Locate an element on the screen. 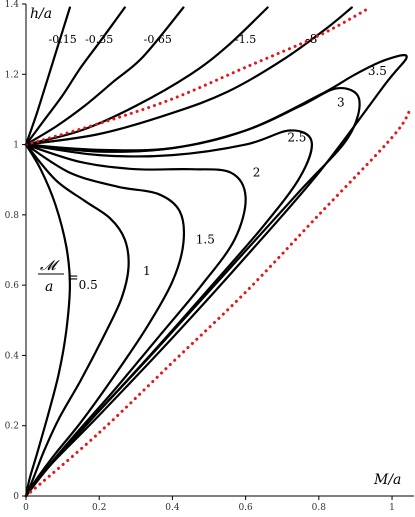  curve-label: 3.5 is located at coordinates (377, 71).